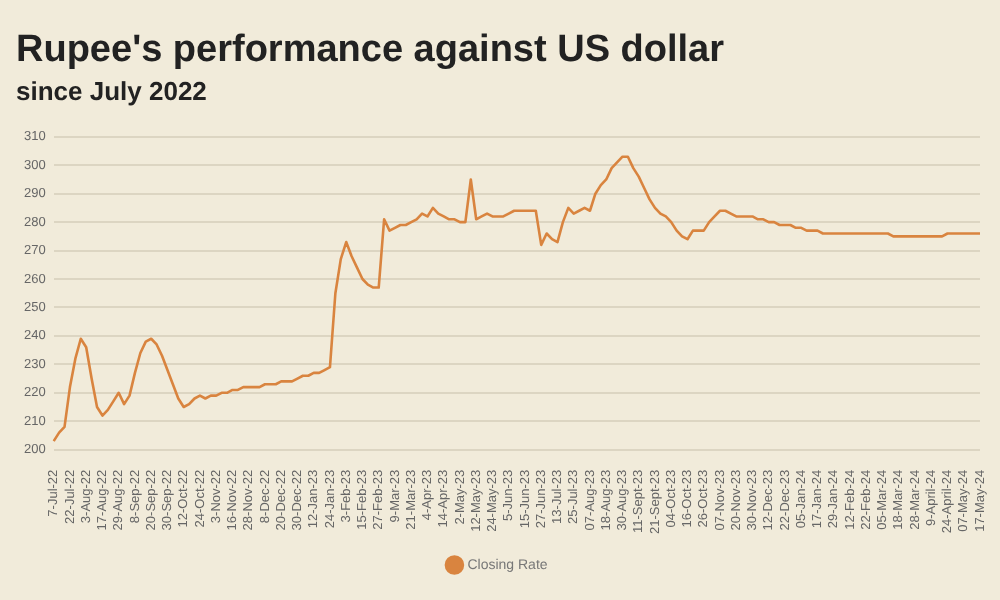 This screenshot has height=600, width=1000. I want to click on chart-title: Rupee's performance against US dollar, so click(371, 50).